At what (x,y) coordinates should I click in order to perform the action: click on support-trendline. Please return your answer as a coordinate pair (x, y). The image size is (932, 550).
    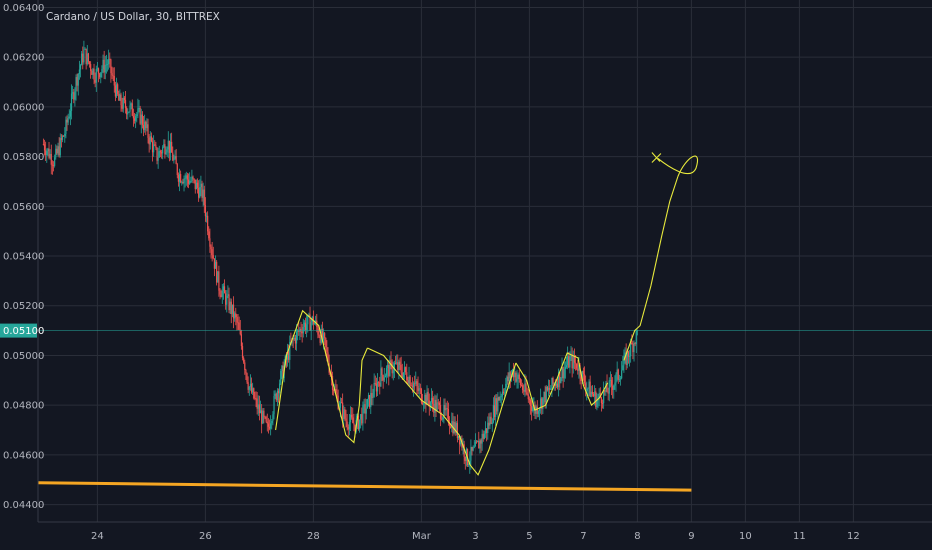
    Looking at the image, I should click on (364, 486).